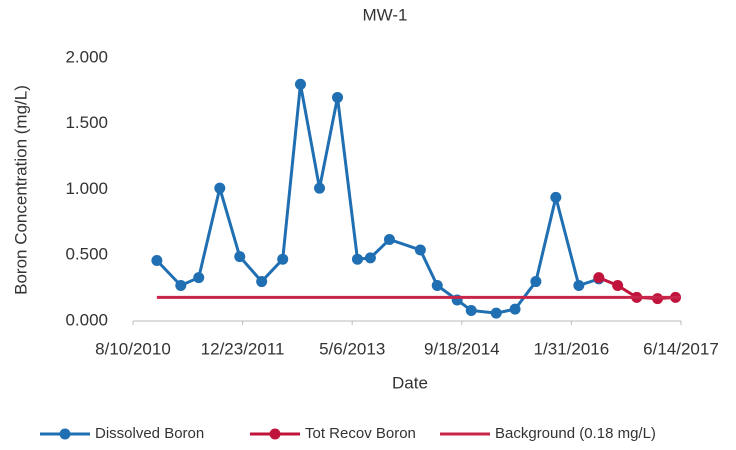  I want to click on x-tick-label: 9/18/2014, so click(462, 348).